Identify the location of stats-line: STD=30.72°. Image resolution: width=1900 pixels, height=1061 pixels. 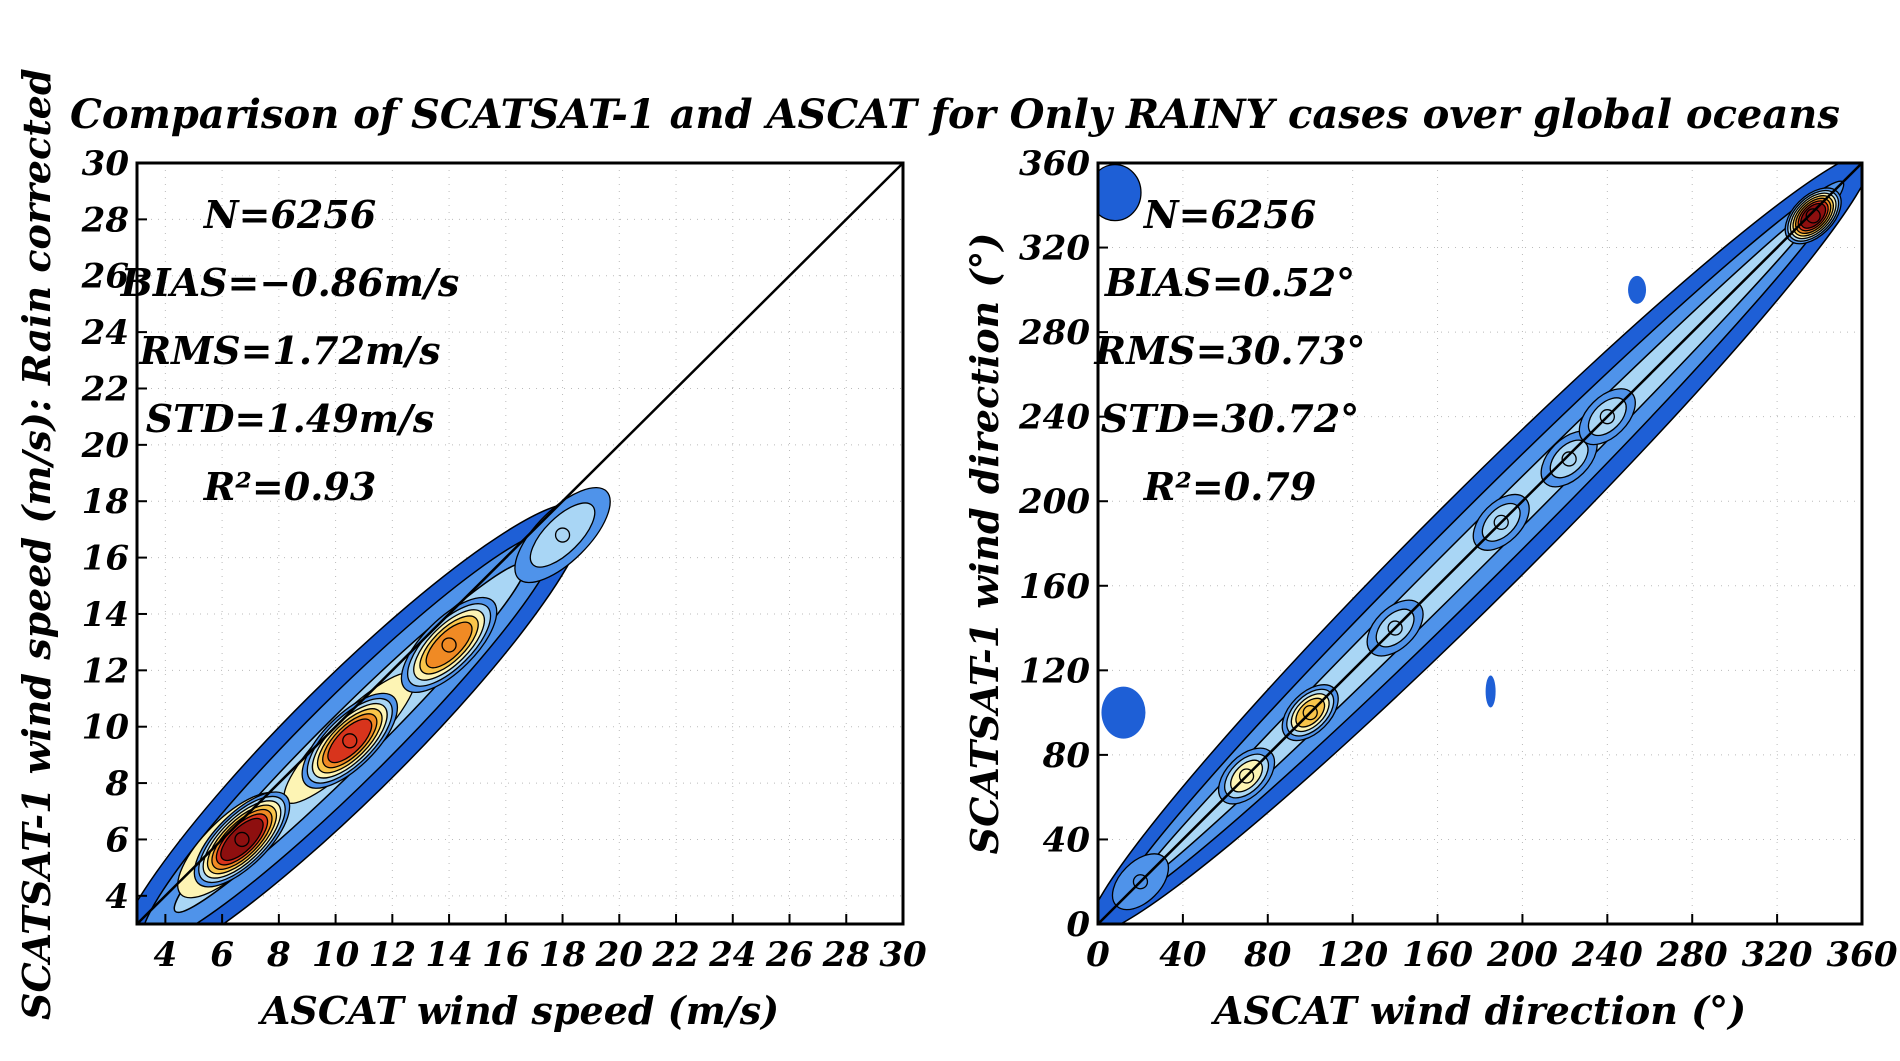
(1230, 418).